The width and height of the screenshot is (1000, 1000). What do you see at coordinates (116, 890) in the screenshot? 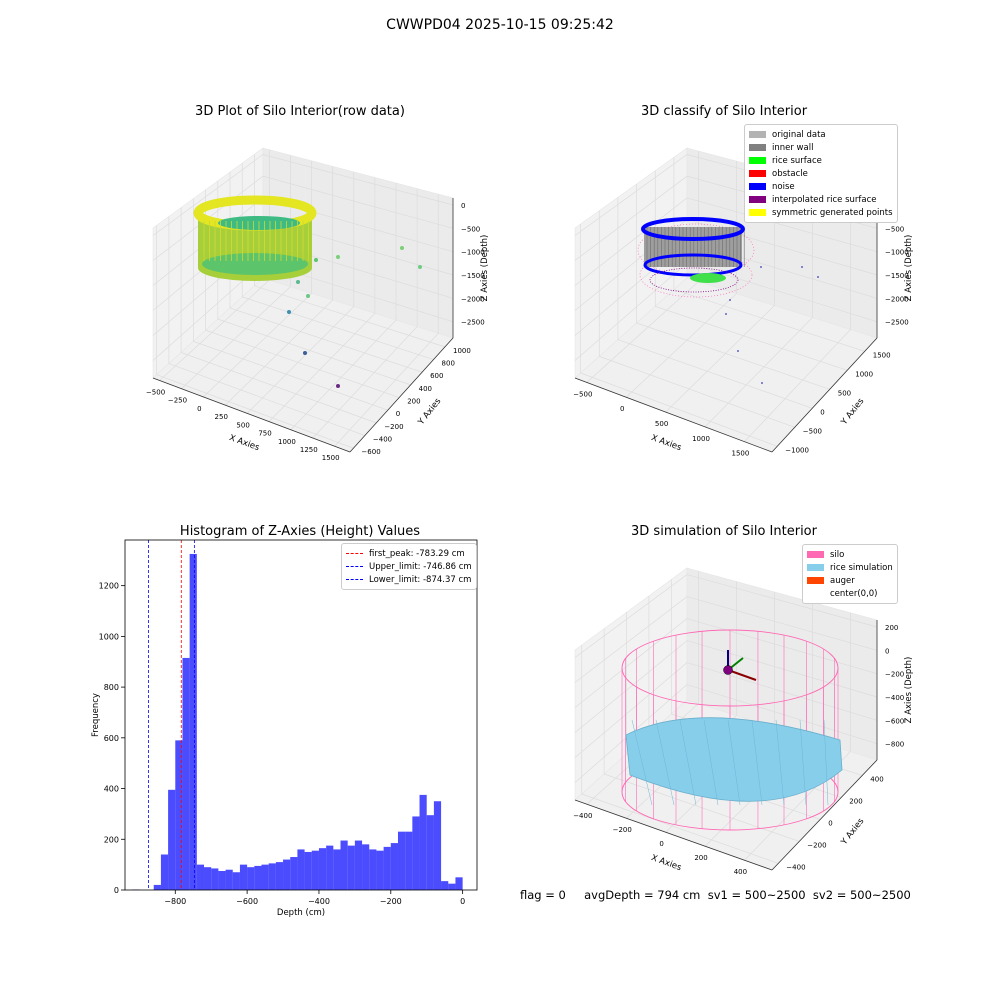
I see `y-tick-label: 0` at bounding box center [116, 890].